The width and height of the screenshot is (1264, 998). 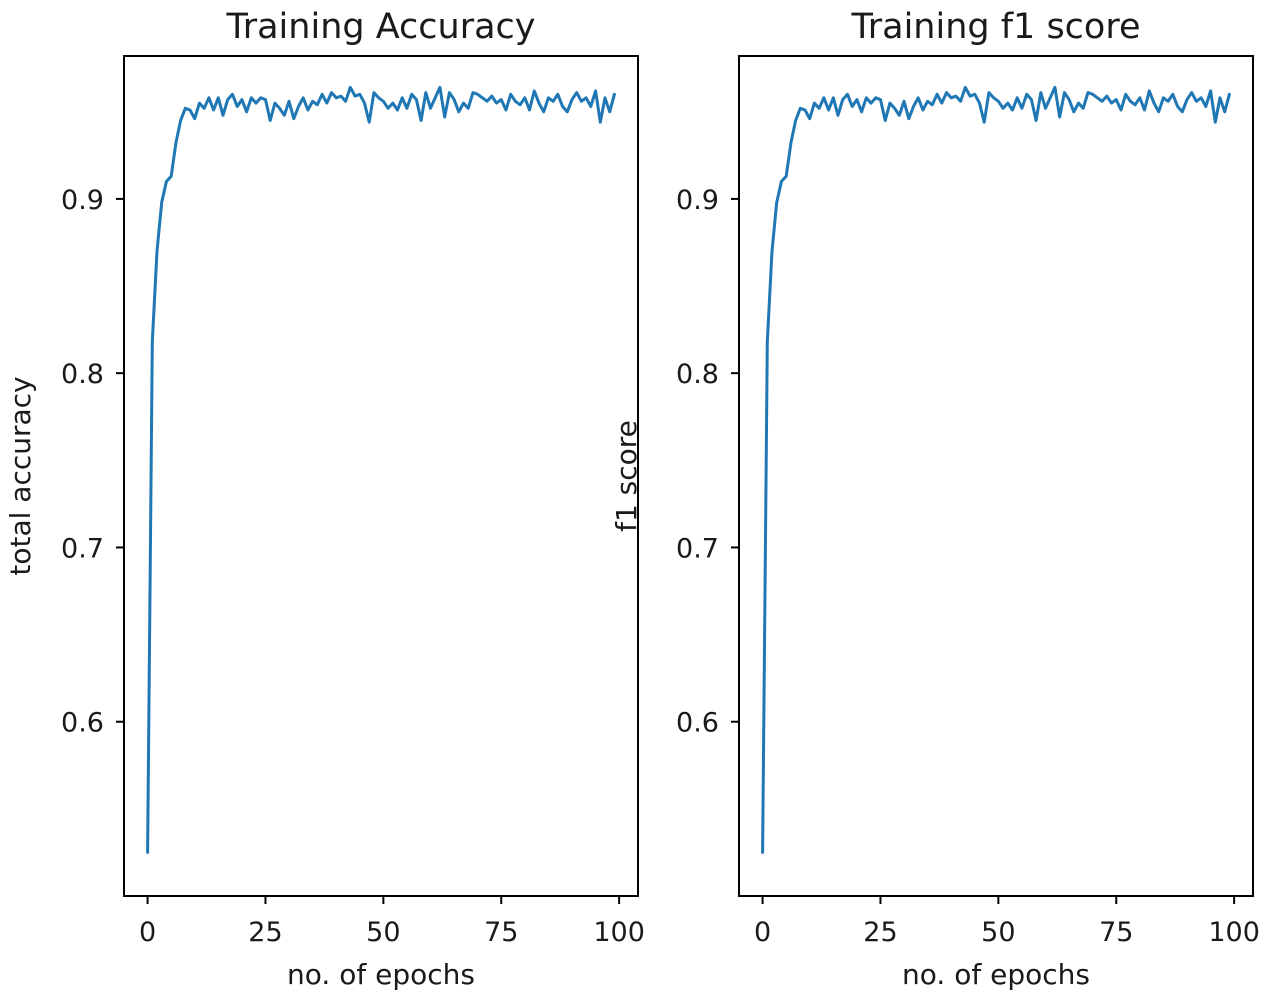 What do you see at coordinates (20, 475) in the screenshot?
I see `y-axis-label: total accuracy` at bounding box center [20, 475].